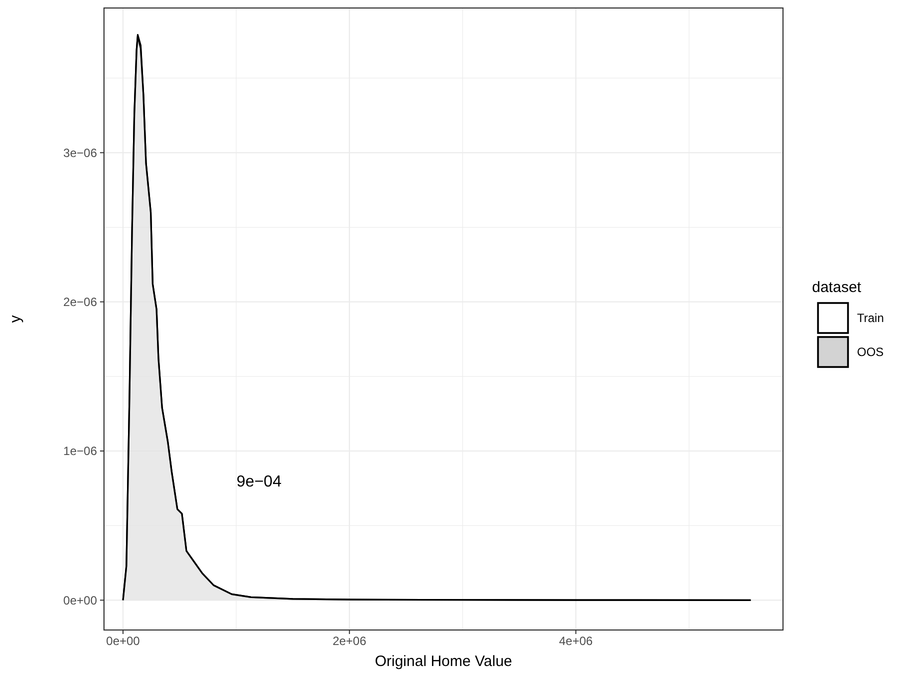 The image size is (903, 683). What do you see at coordinates (259, 482) in the screenshot?
I see `annotation: 9e−04` at bounding box center [259, 482].